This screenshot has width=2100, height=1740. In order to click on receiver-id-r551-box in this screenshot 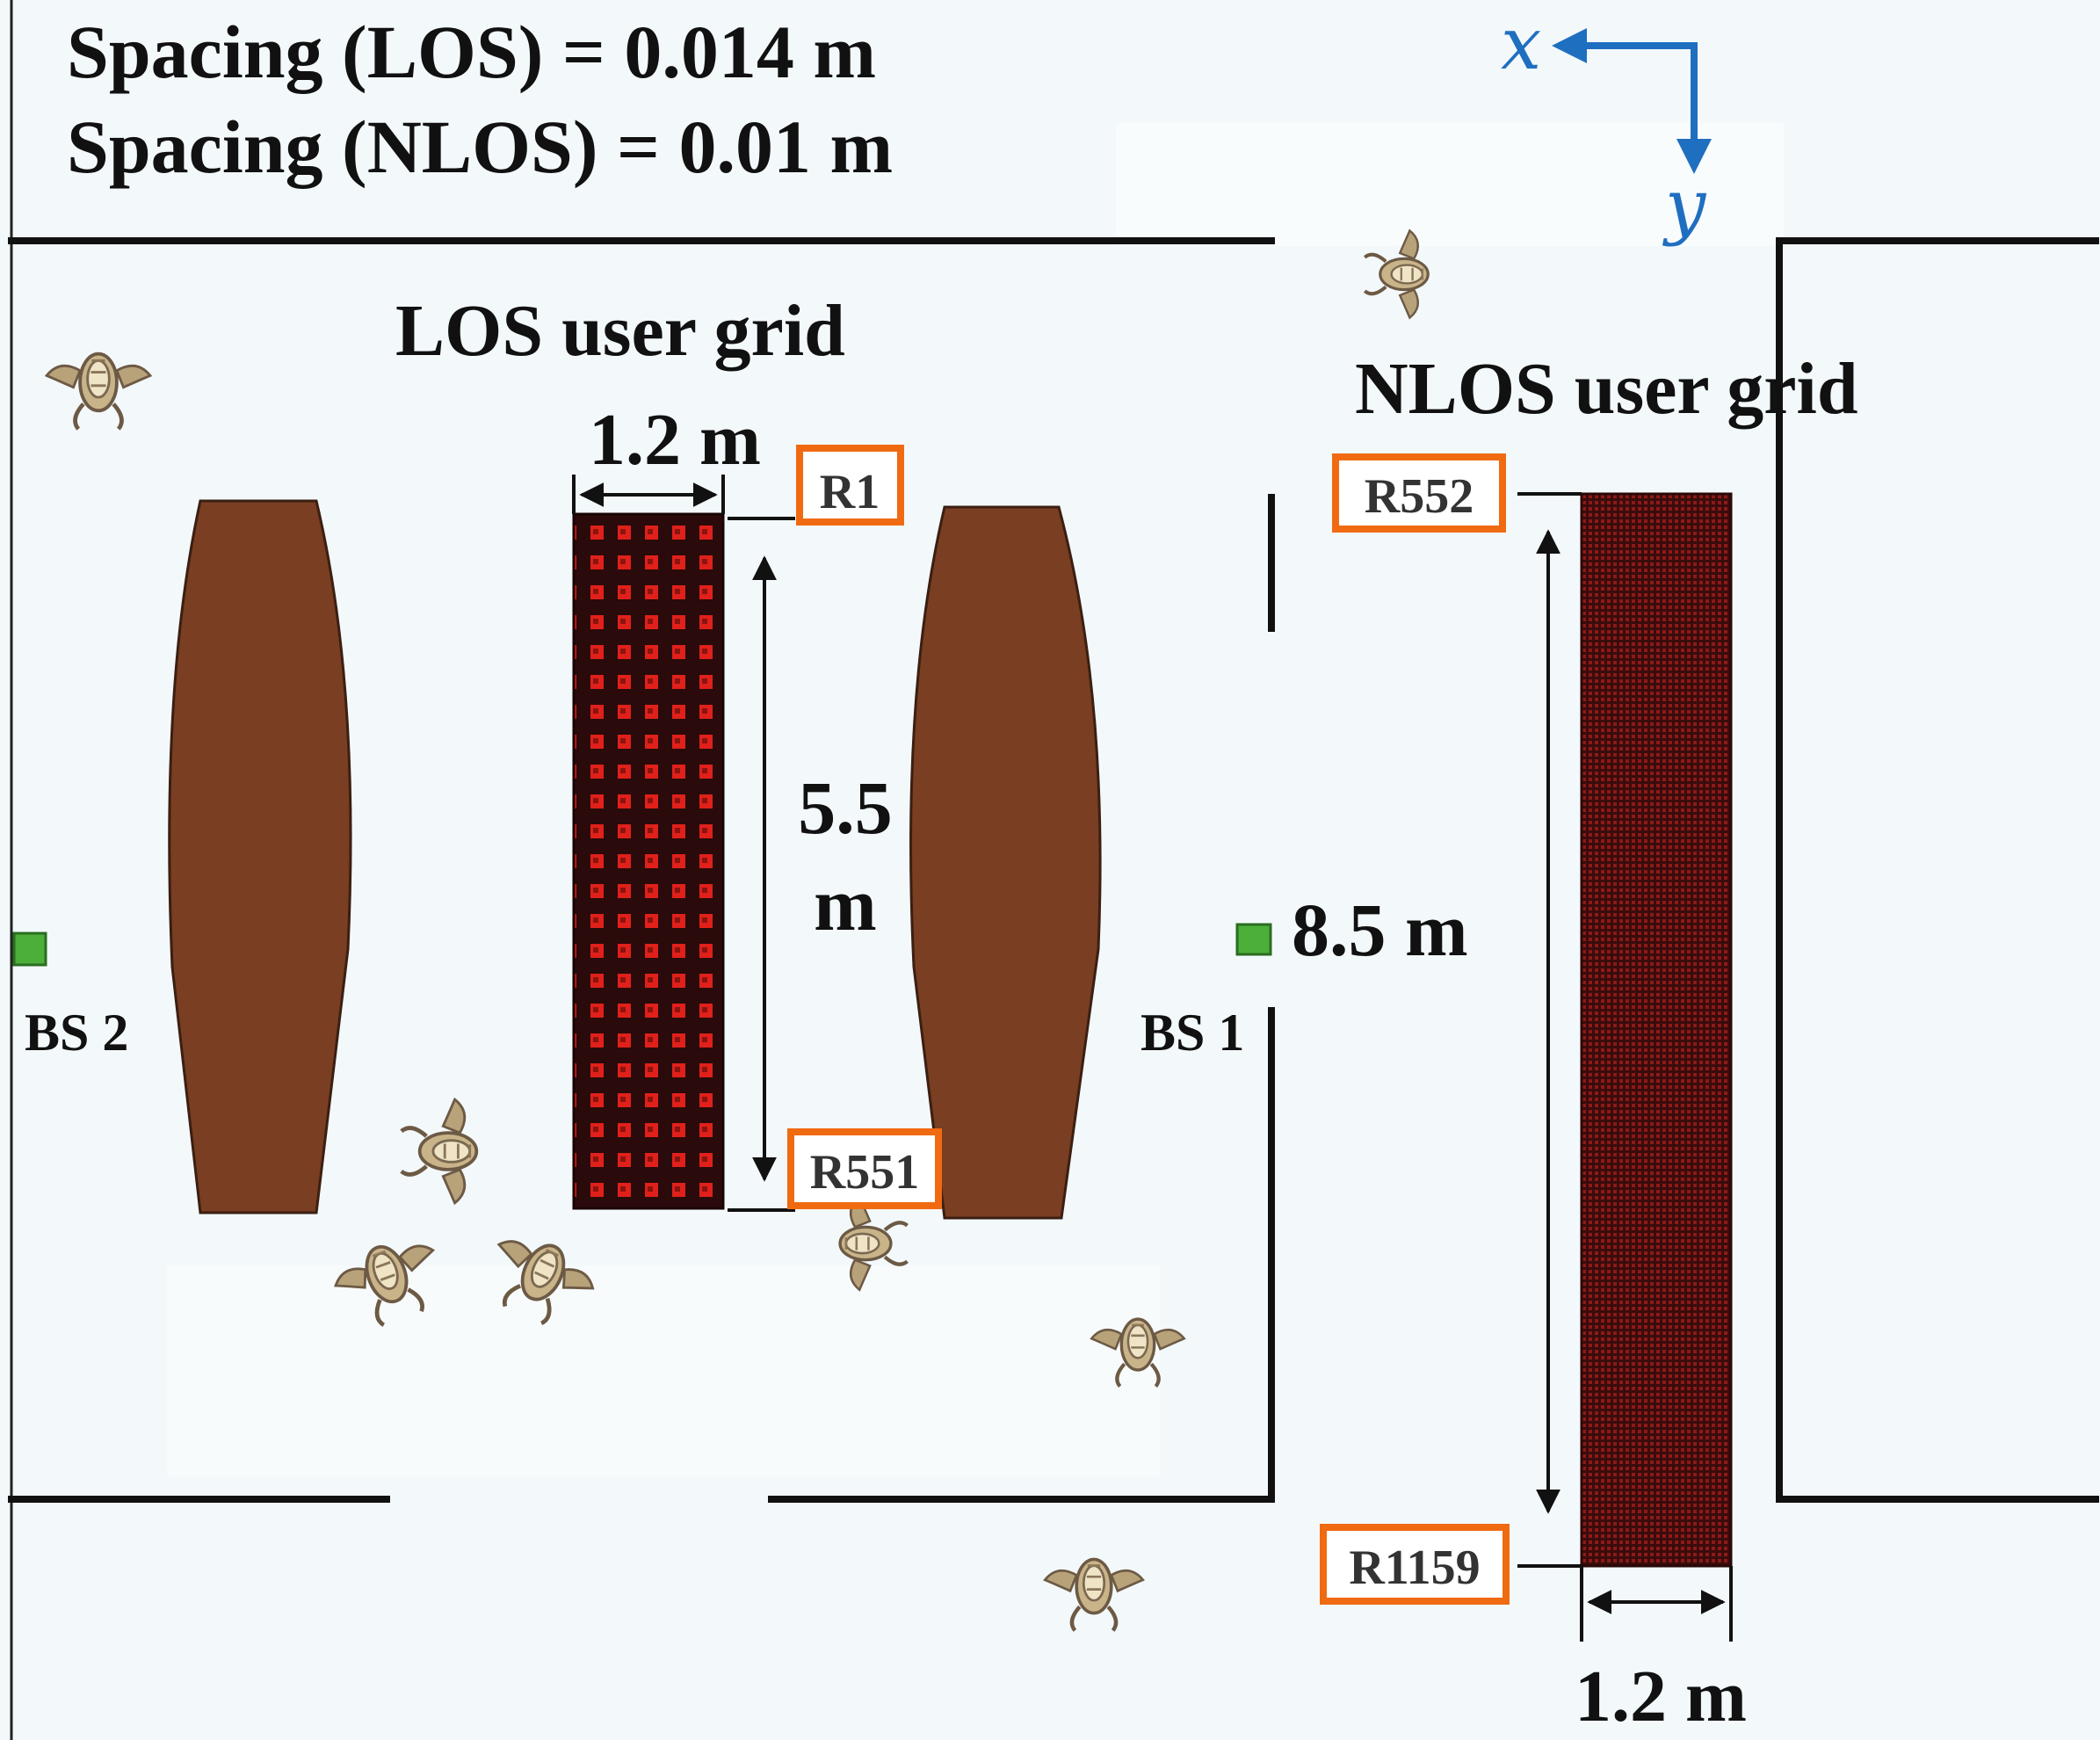, I will do `click(864, 1168)`.